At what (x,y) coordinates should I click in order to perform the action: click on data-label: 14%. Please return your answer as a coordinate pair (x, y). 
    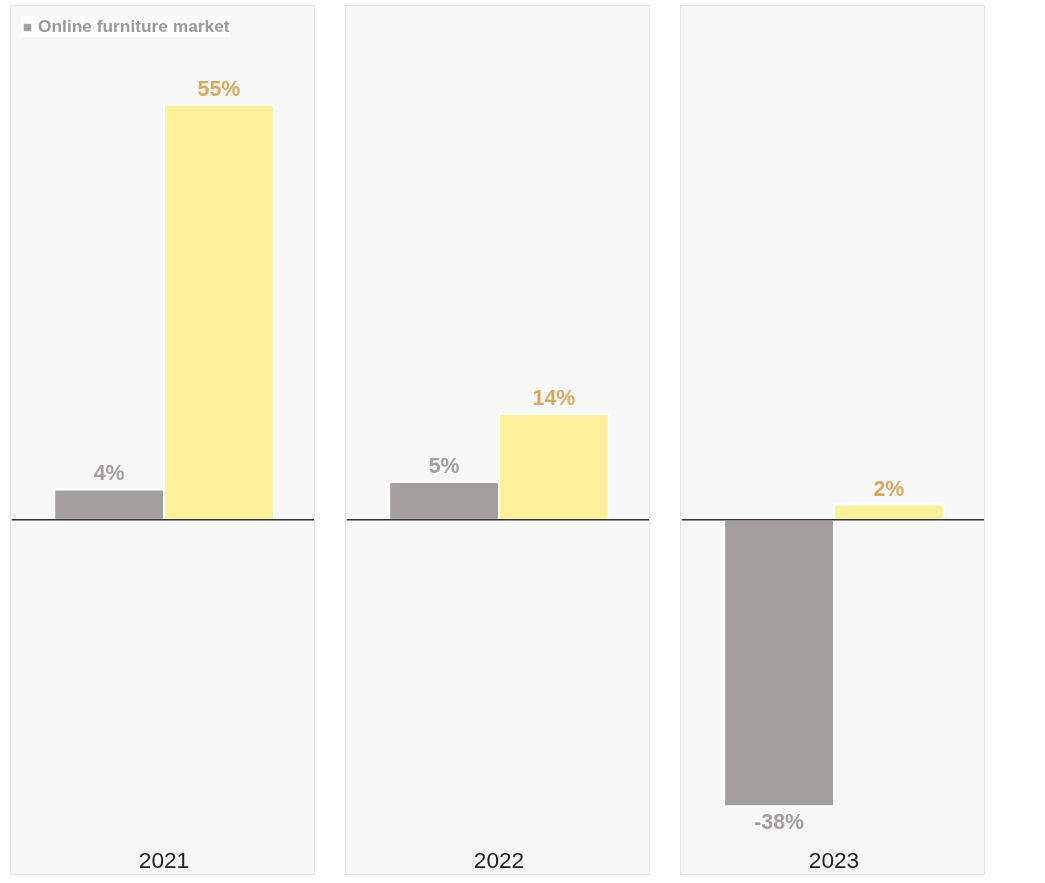
    Looking at the image, I should click on (554, 398).